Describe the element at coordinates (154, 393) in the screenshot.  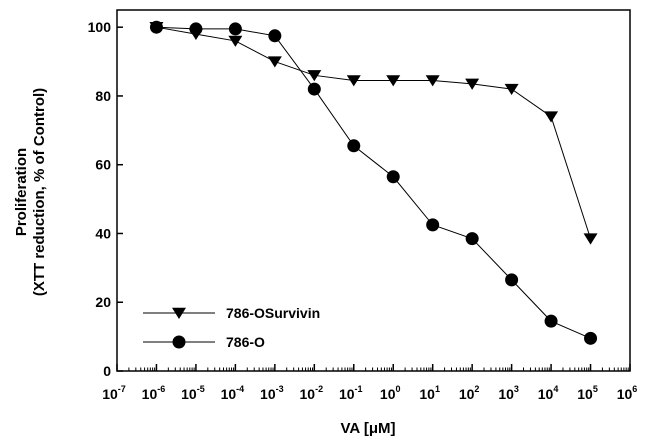
I see `x-tick-label: 10⁻⁶` at that location.